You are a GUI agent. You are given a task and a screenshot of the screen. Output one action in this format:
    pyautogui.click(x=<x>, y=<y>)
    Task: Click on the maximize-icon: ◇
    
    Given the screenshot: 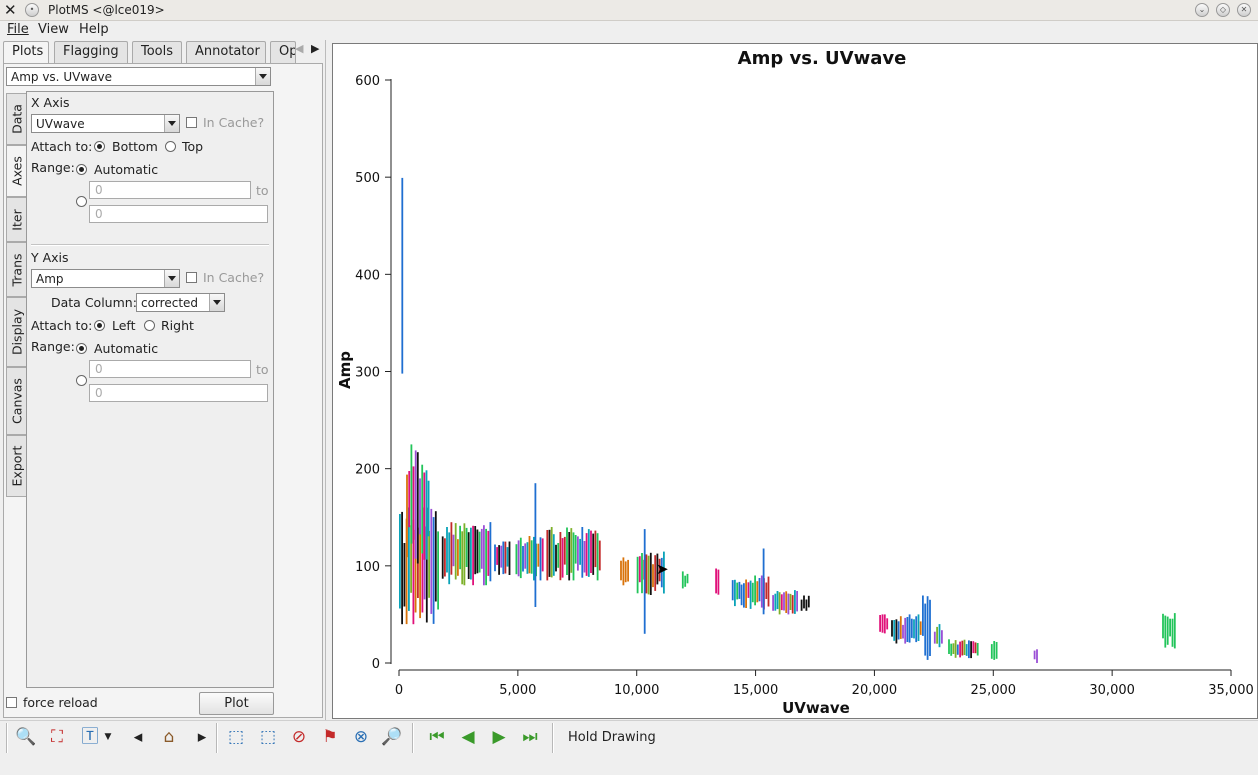 What is the action you would take?
    pyautogui.click(x=1223, y=10)
    